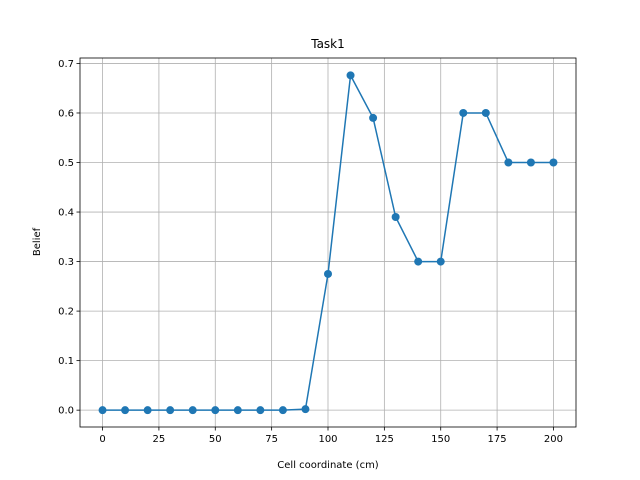 The image size is (640, 480). I want to click on y-tick-label: 0.1, so click(66, 361).